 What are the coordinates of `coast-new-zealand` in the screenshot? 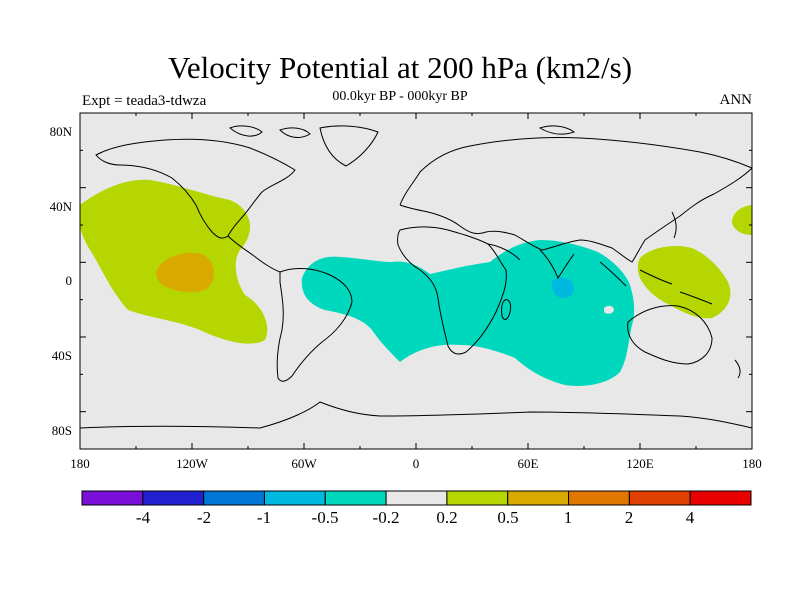 It's located at (737, 369).